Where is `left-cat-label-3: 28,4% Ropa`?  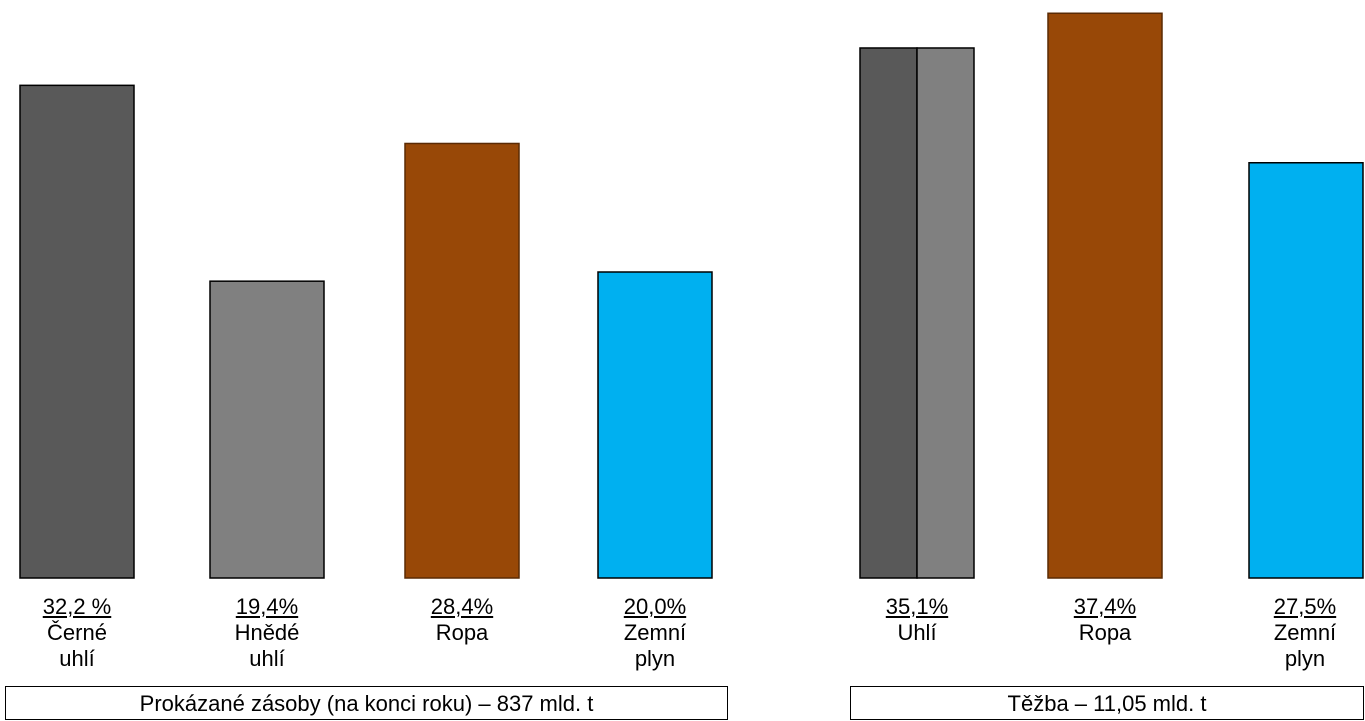 left-cat-label-3: 28,4% Ropa is located at coordinates (462, 620).